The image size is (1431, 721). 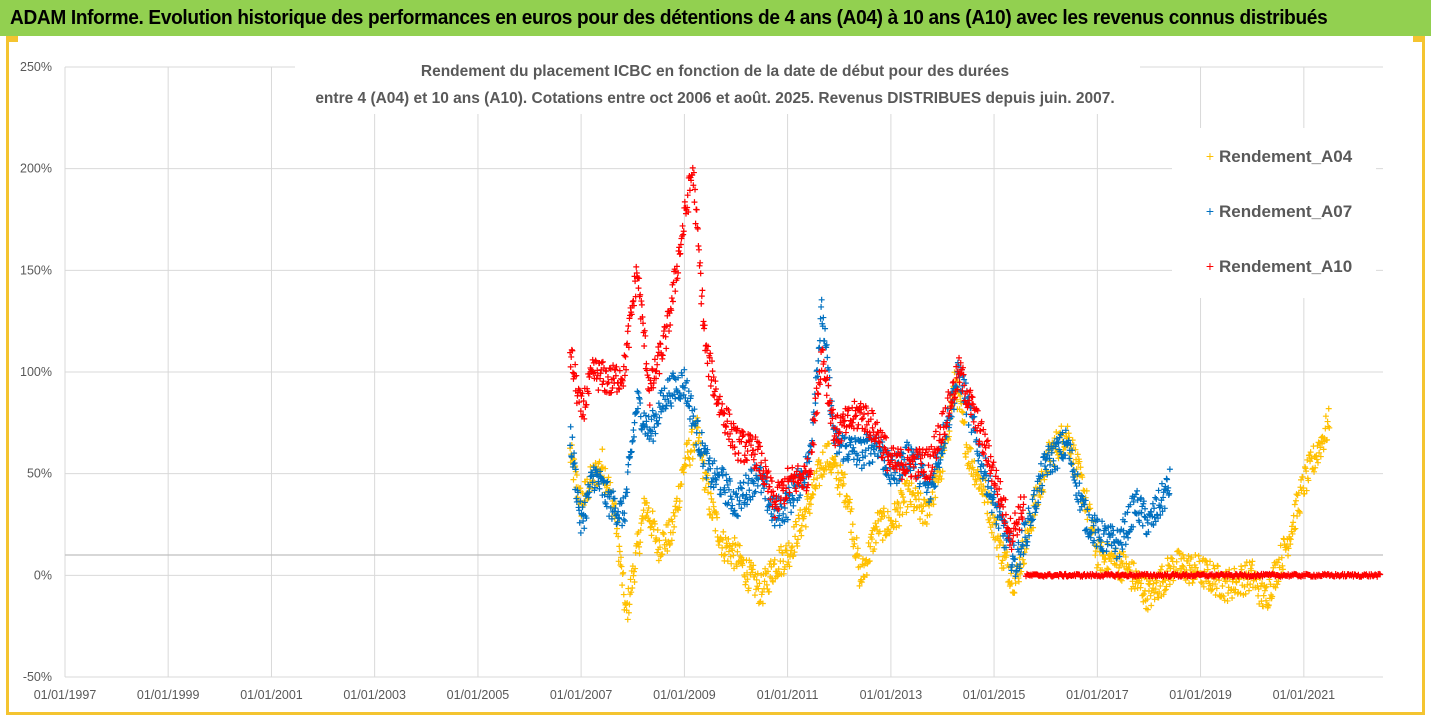 I want to click on y-tick-label: 150%, so click(x=36, y=270).